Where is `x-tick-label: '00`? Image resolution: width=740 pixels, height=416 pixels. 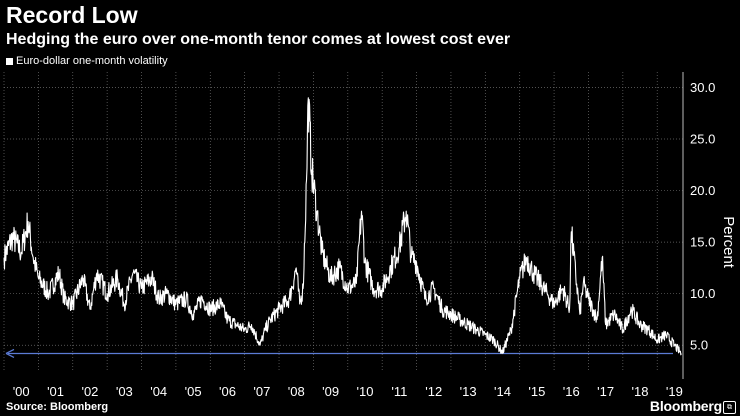
x-tick-label: '00 is located at coordinates (21, 391).